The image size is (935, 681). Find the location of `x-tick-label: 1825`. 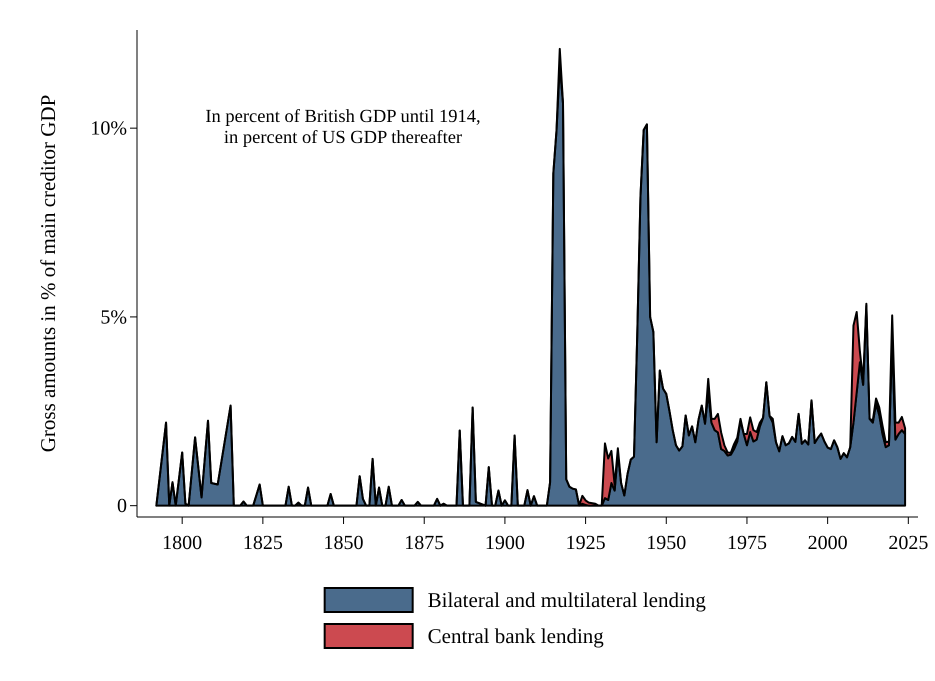

x-tick-label: 1825 is located at coordinates (262, 543).